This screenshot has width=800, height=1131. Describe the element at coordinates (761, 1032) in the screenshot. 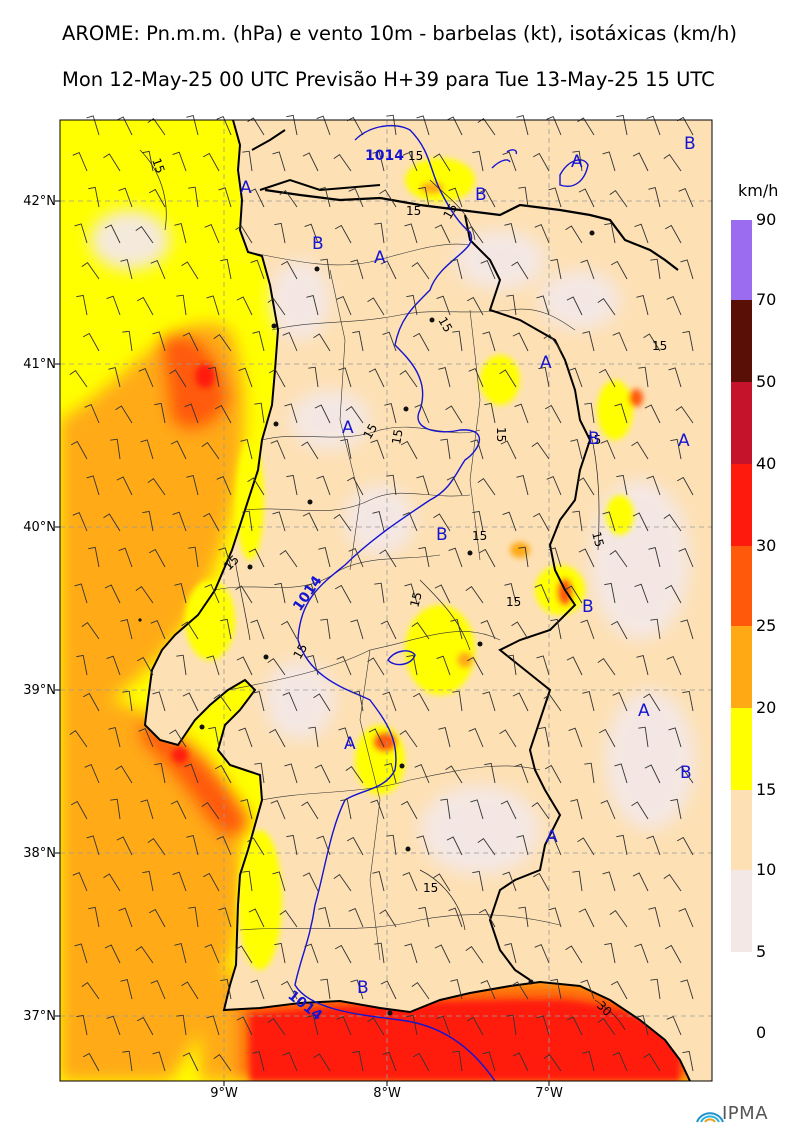

I see `colorbar-label: 0` at that location.